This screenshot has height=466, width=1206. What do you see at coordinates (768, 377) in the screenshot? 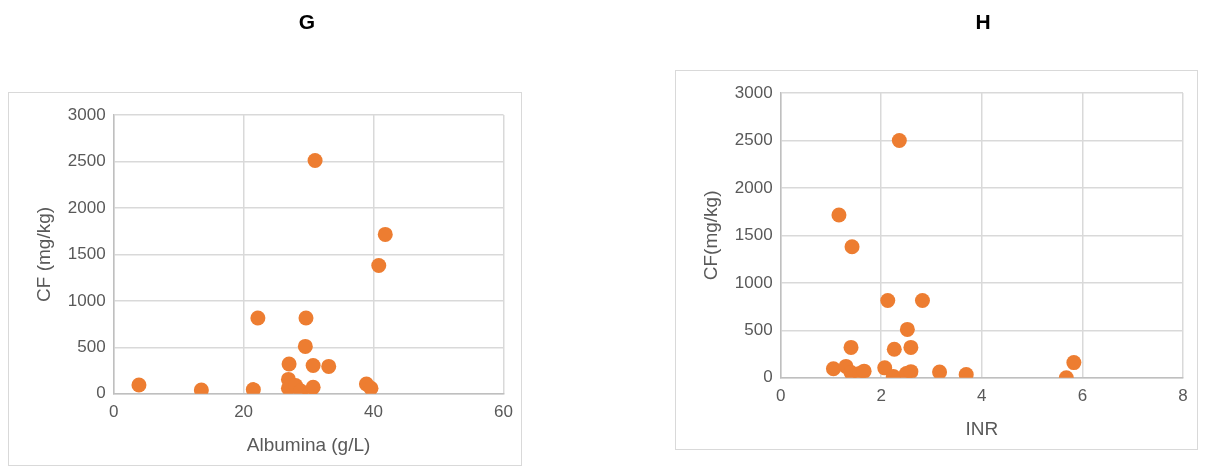
I see `y-tick-label: 0` at bounding box center [768, 377].